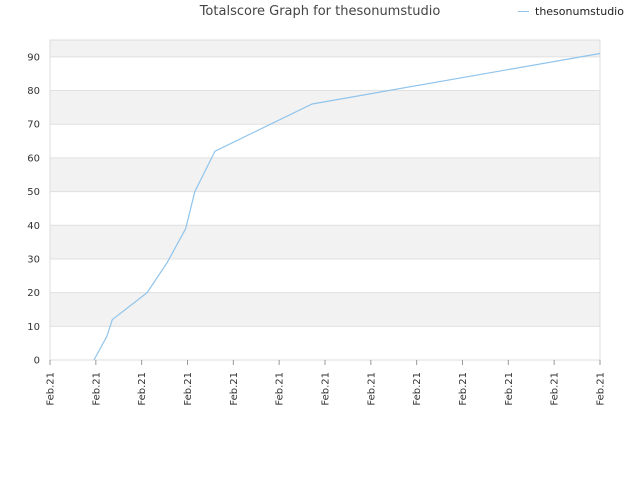 This screenshot has width=640, height=480. I want to click on y-tick-label: 20, so click(33, 293).